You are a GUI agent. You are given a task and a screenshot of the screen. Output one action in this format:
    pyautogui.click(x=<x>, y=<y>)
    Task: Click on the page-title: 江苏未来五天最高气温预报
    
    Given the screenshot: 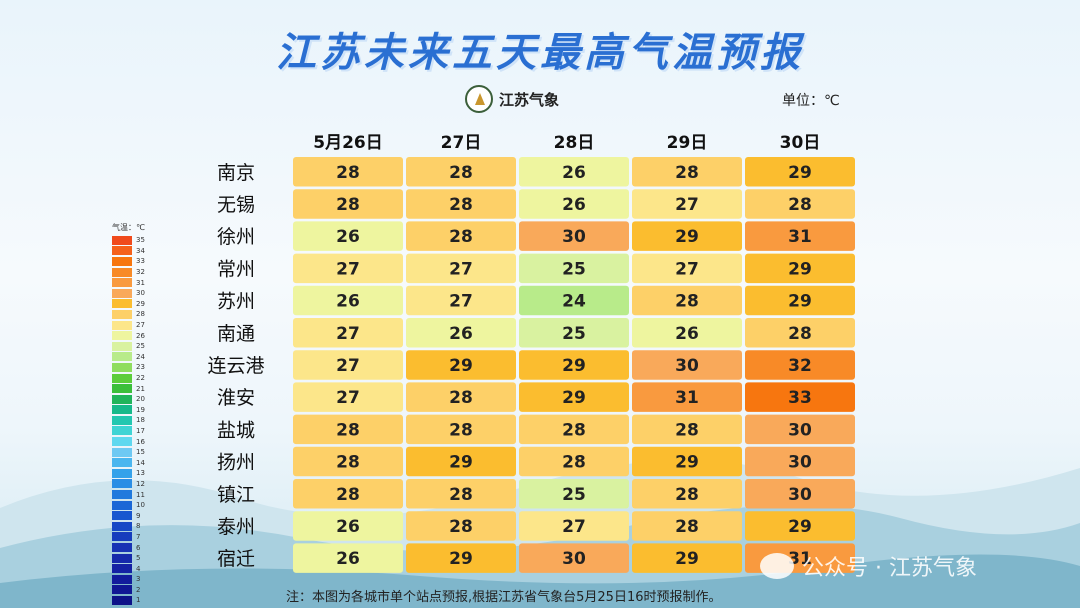 What is the action you would take?
    pyautogui.click(x=540, y=53)
    